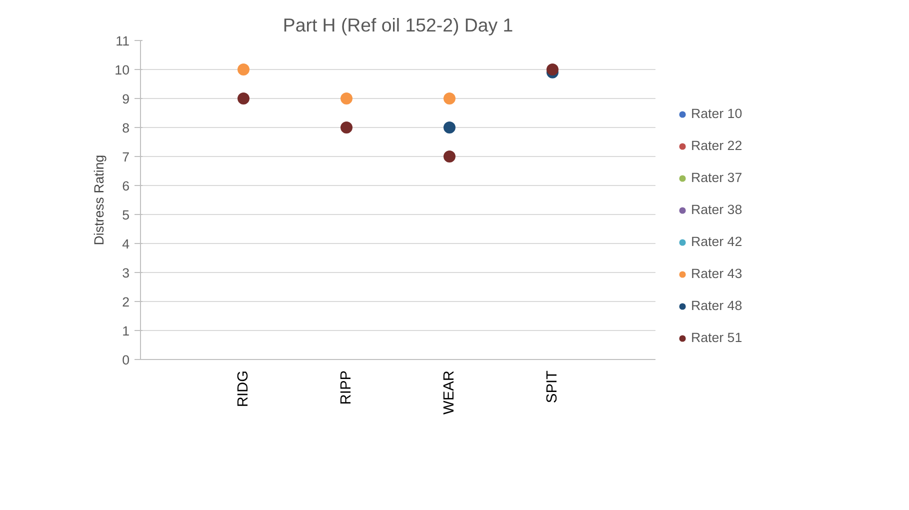 This screenshot has width=909, height=510. What do you see at coordinates (716, 305) in the screenshot?
I see `legend-label: Rater 48` at bounding box center [716, 305].